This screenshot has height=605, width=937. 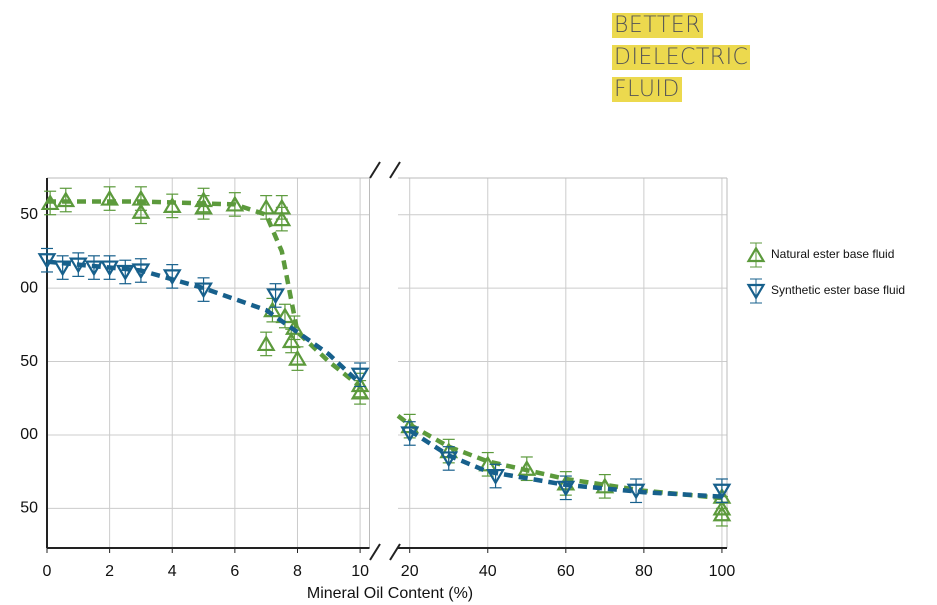 I want to click on x-tick-label: 40, so click(x=488, y=571).